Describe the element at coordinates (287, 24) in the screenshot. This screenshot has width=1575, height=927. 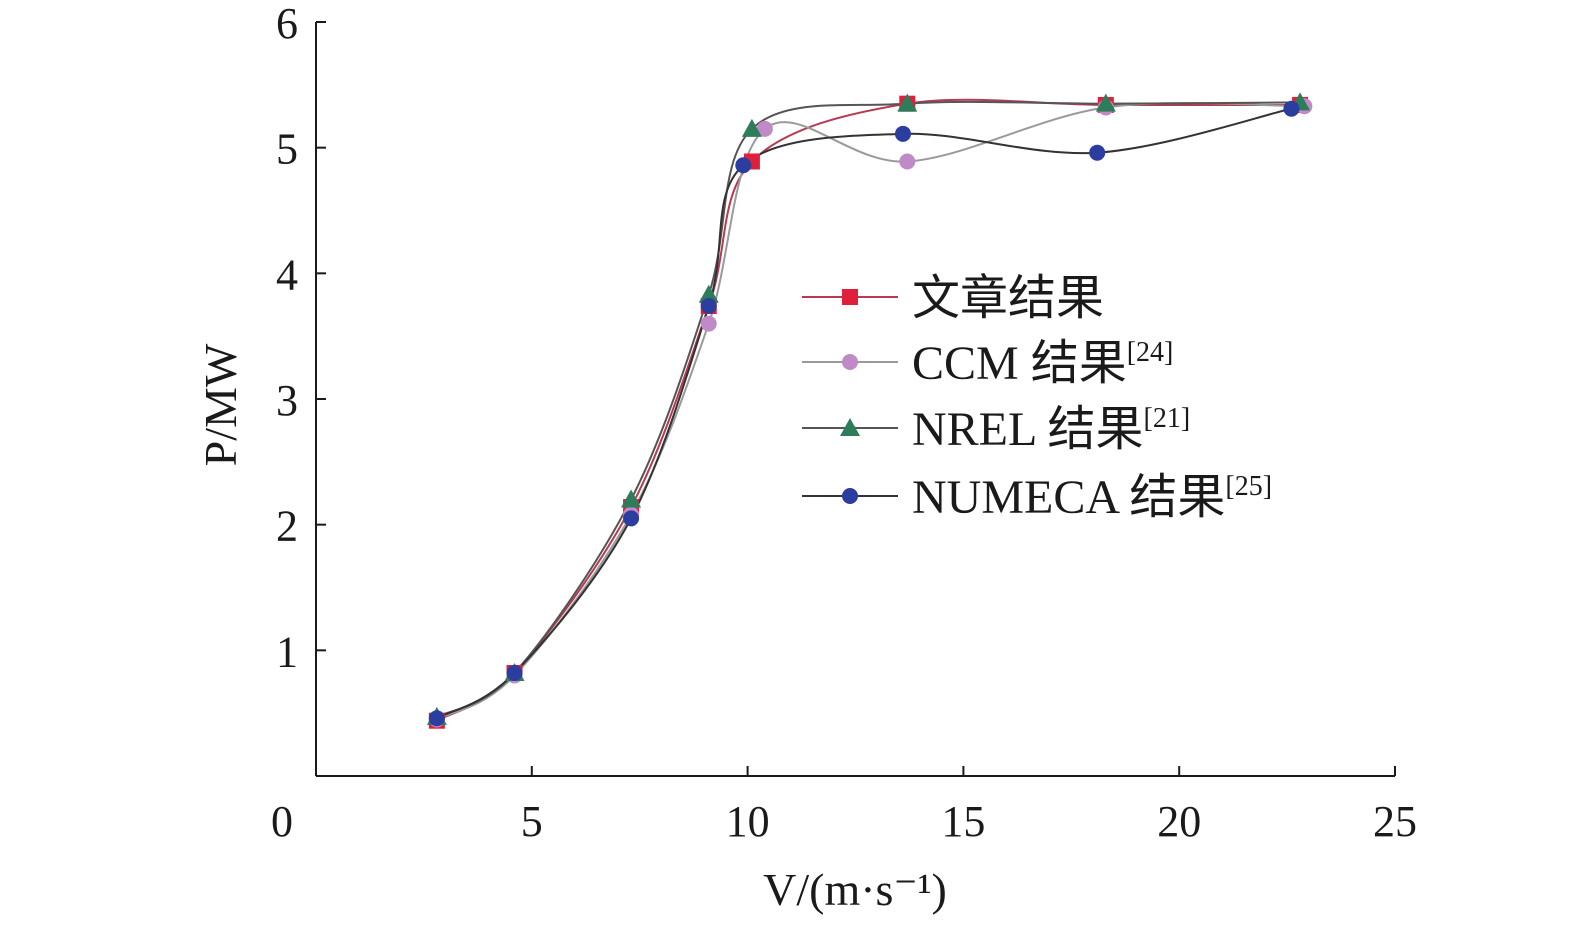
I see `y-tick-label: 6` at that location.